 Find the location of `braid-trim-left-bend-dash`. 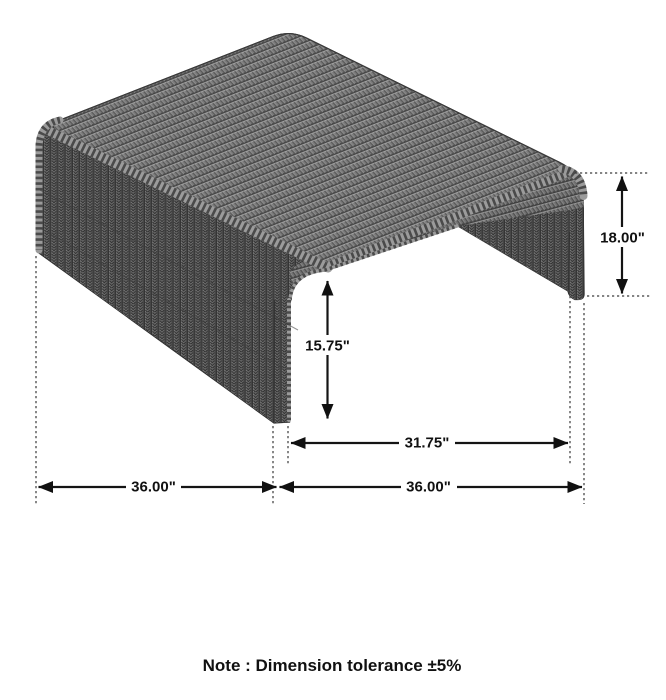

braid-trim-left-bend-dash is located at coordinates (187, 199).